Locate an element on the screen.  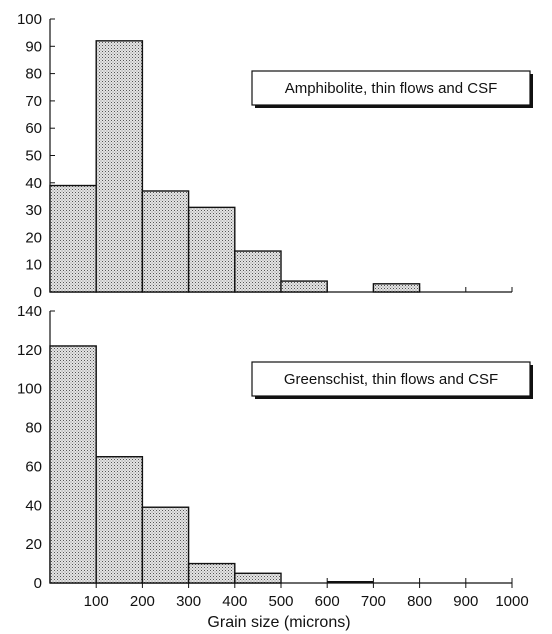
greenschist-y-tick-label: 40 is located at coordinates (33, 505).